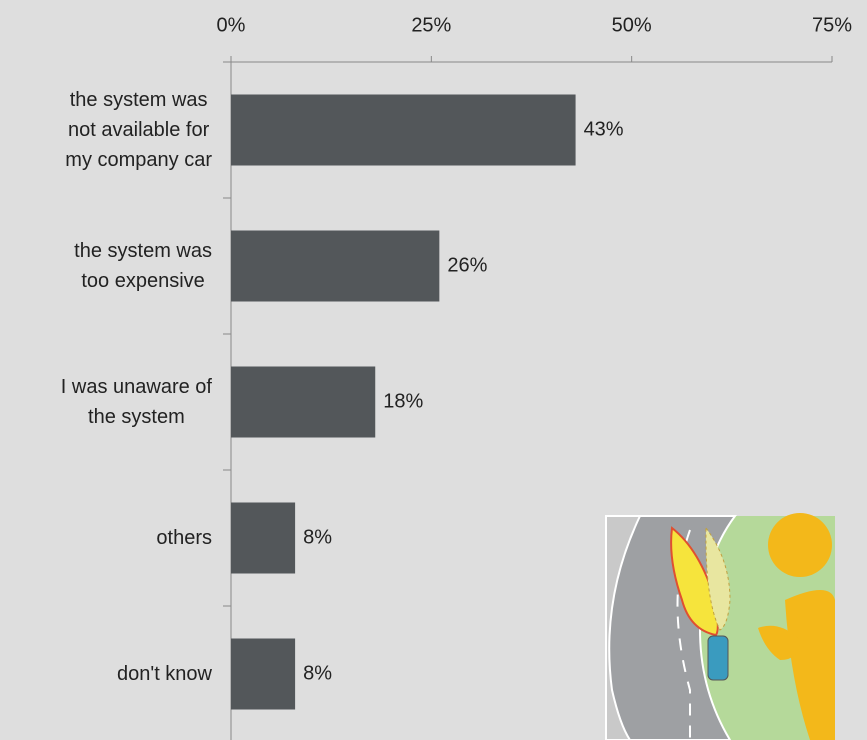 This screenshot has width=867, height=740. I want to click on category-text: others, so click(184, 538).